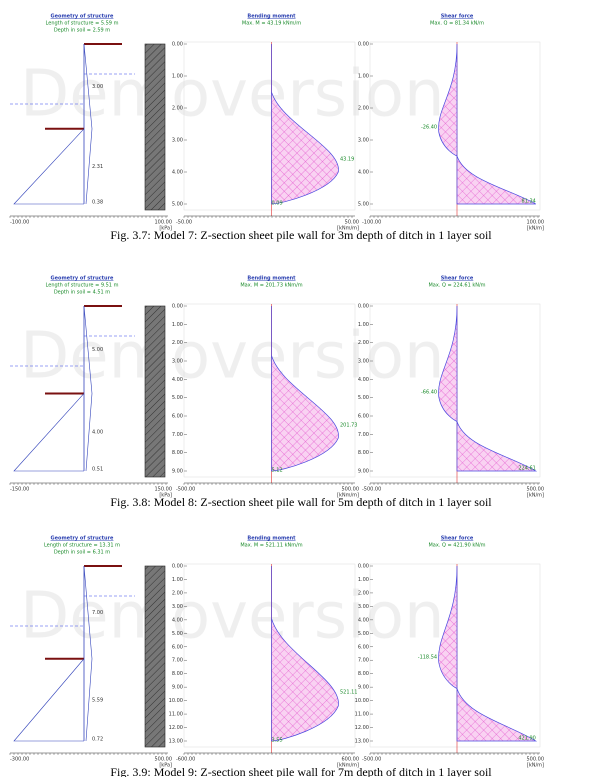  Describe the element at coordinates (97, 350) in the screenshot. I see `geometry-label: 5.00` at that location.